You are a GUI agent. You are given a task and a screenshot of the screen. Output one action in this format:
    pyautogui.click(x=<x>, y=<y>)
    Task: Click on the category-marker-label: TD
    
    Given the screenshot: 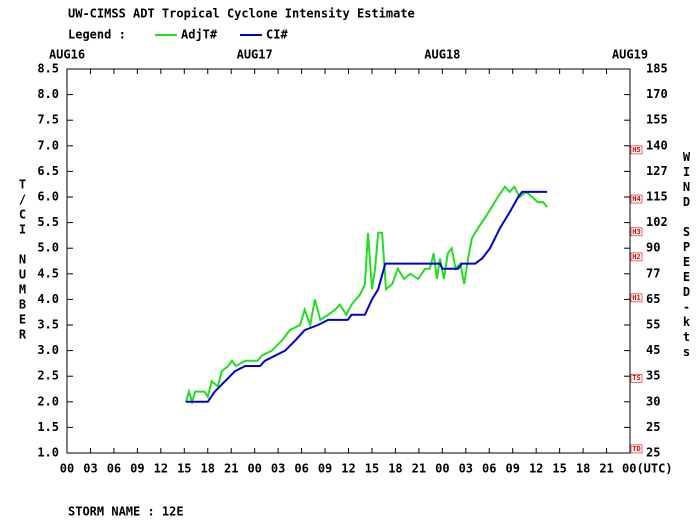 What is the action you would take?
    pyautogui.click(x=636, y=449)
    